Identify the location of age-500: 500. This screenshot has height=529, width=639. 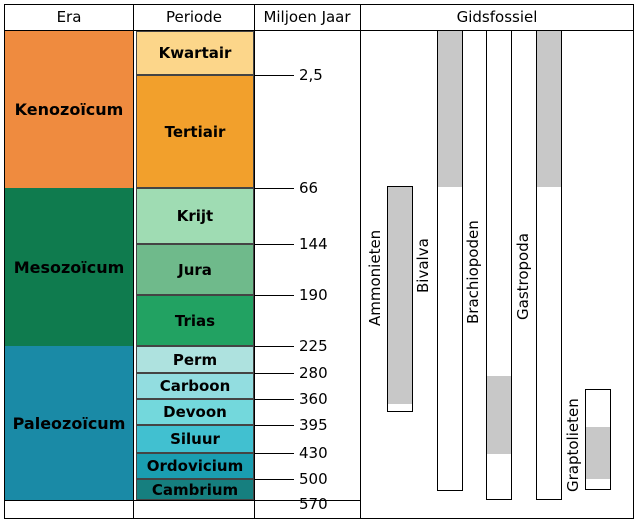
(313, 479).